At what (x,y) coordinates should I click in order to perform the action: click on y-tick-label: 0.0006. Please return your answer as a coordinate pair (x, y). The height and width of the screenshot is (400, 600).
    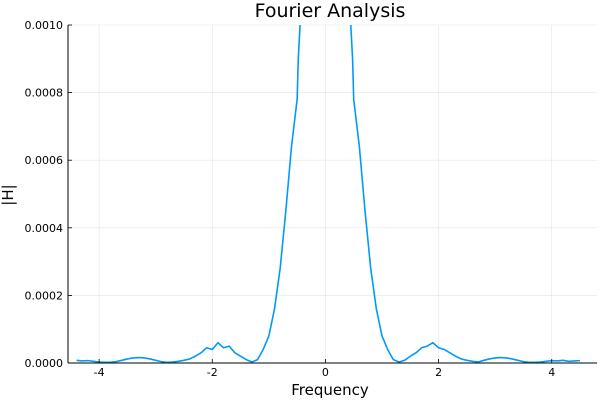
    Looking at the image, I should click on (44, 160).